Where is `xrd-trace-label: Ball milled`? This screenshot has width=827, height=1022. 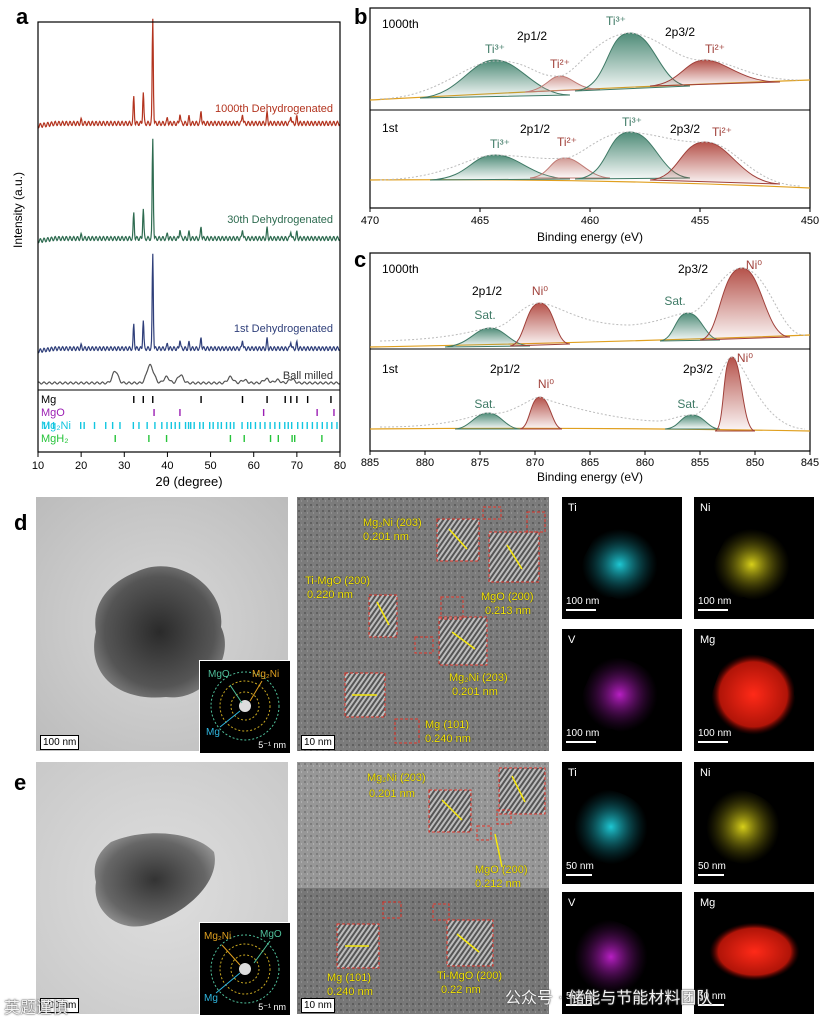 xrd-trace-label: Ball milled is located at coordinates (308, 376).